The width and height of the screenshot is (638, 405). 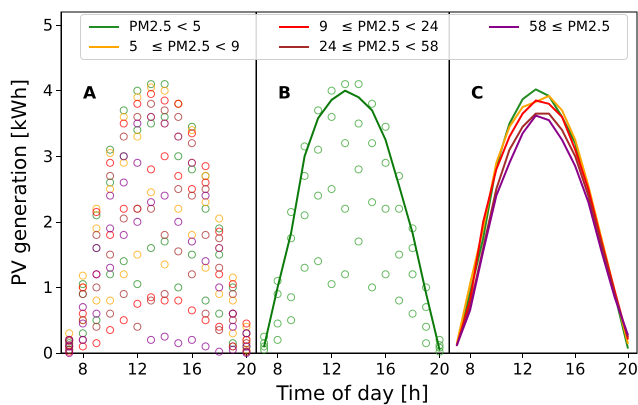 What do you see at coordinates (90, 94) in the screenshot?
I see `annotation: A` at bounding box center [90, 94].